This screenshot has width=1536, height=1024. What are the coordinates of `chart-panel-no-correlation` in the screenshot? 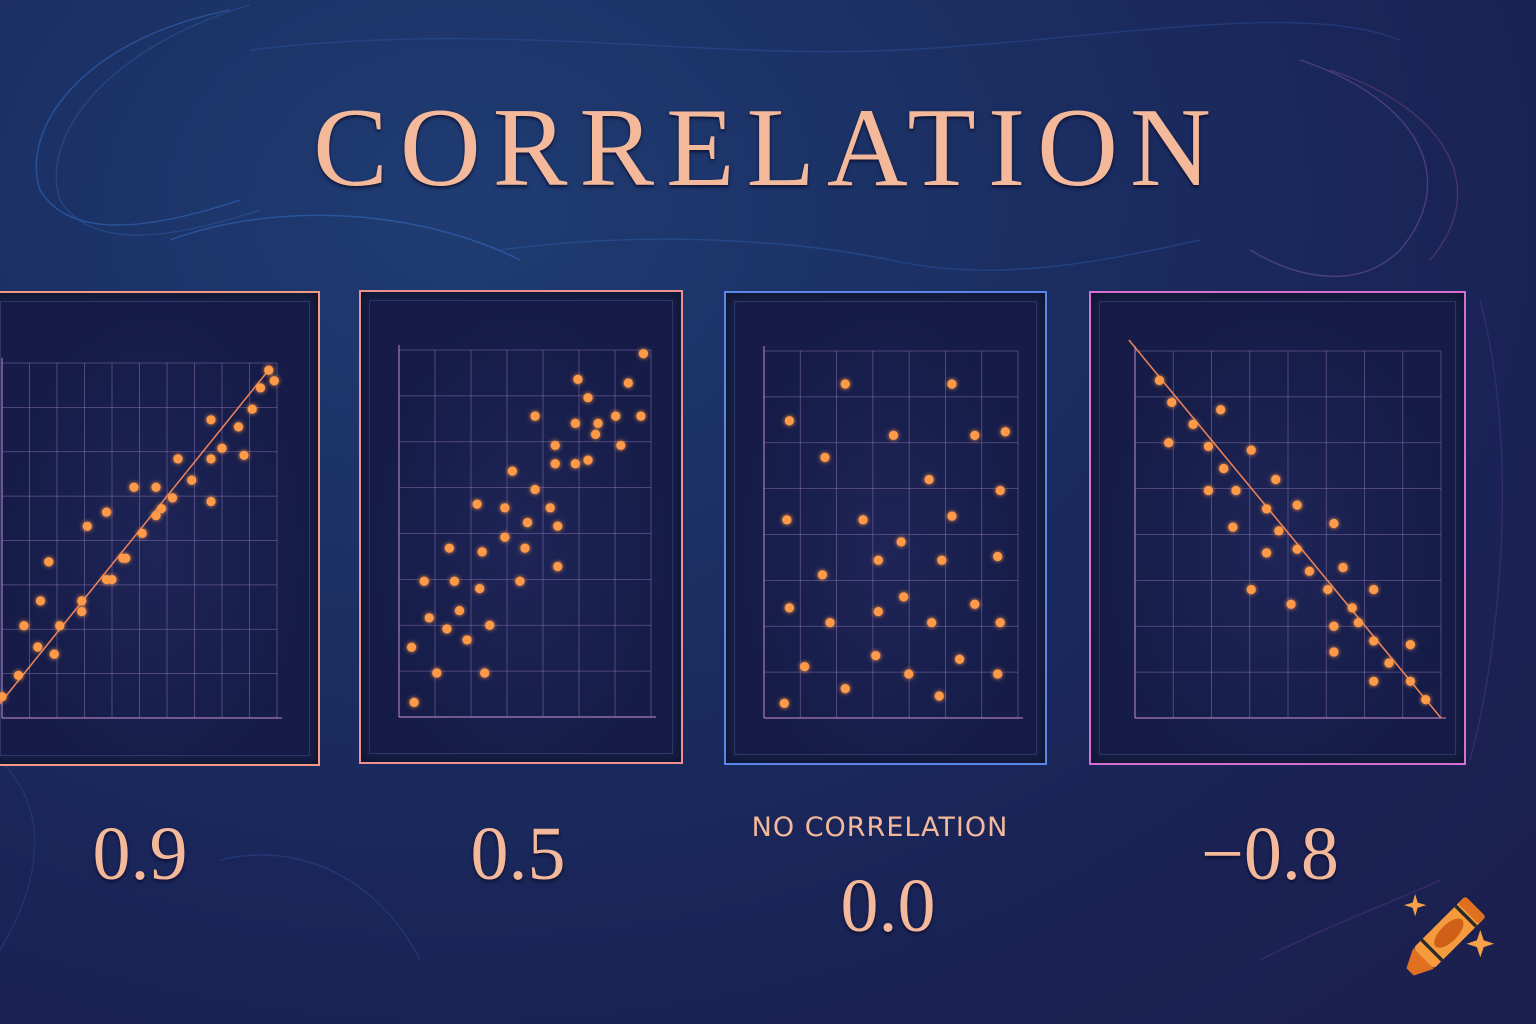 It's located at (885, 528).